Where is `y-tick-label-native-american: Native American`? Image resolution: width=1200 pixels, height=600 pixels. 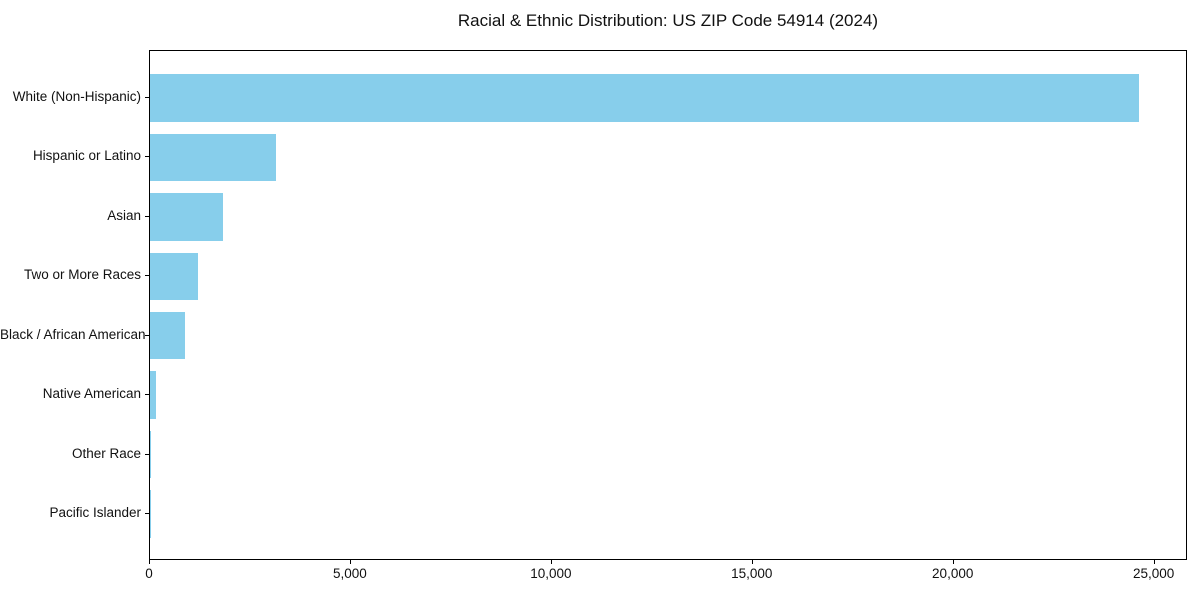
y-tick-label-native-american: Native American is located at coordinates (91, 394).